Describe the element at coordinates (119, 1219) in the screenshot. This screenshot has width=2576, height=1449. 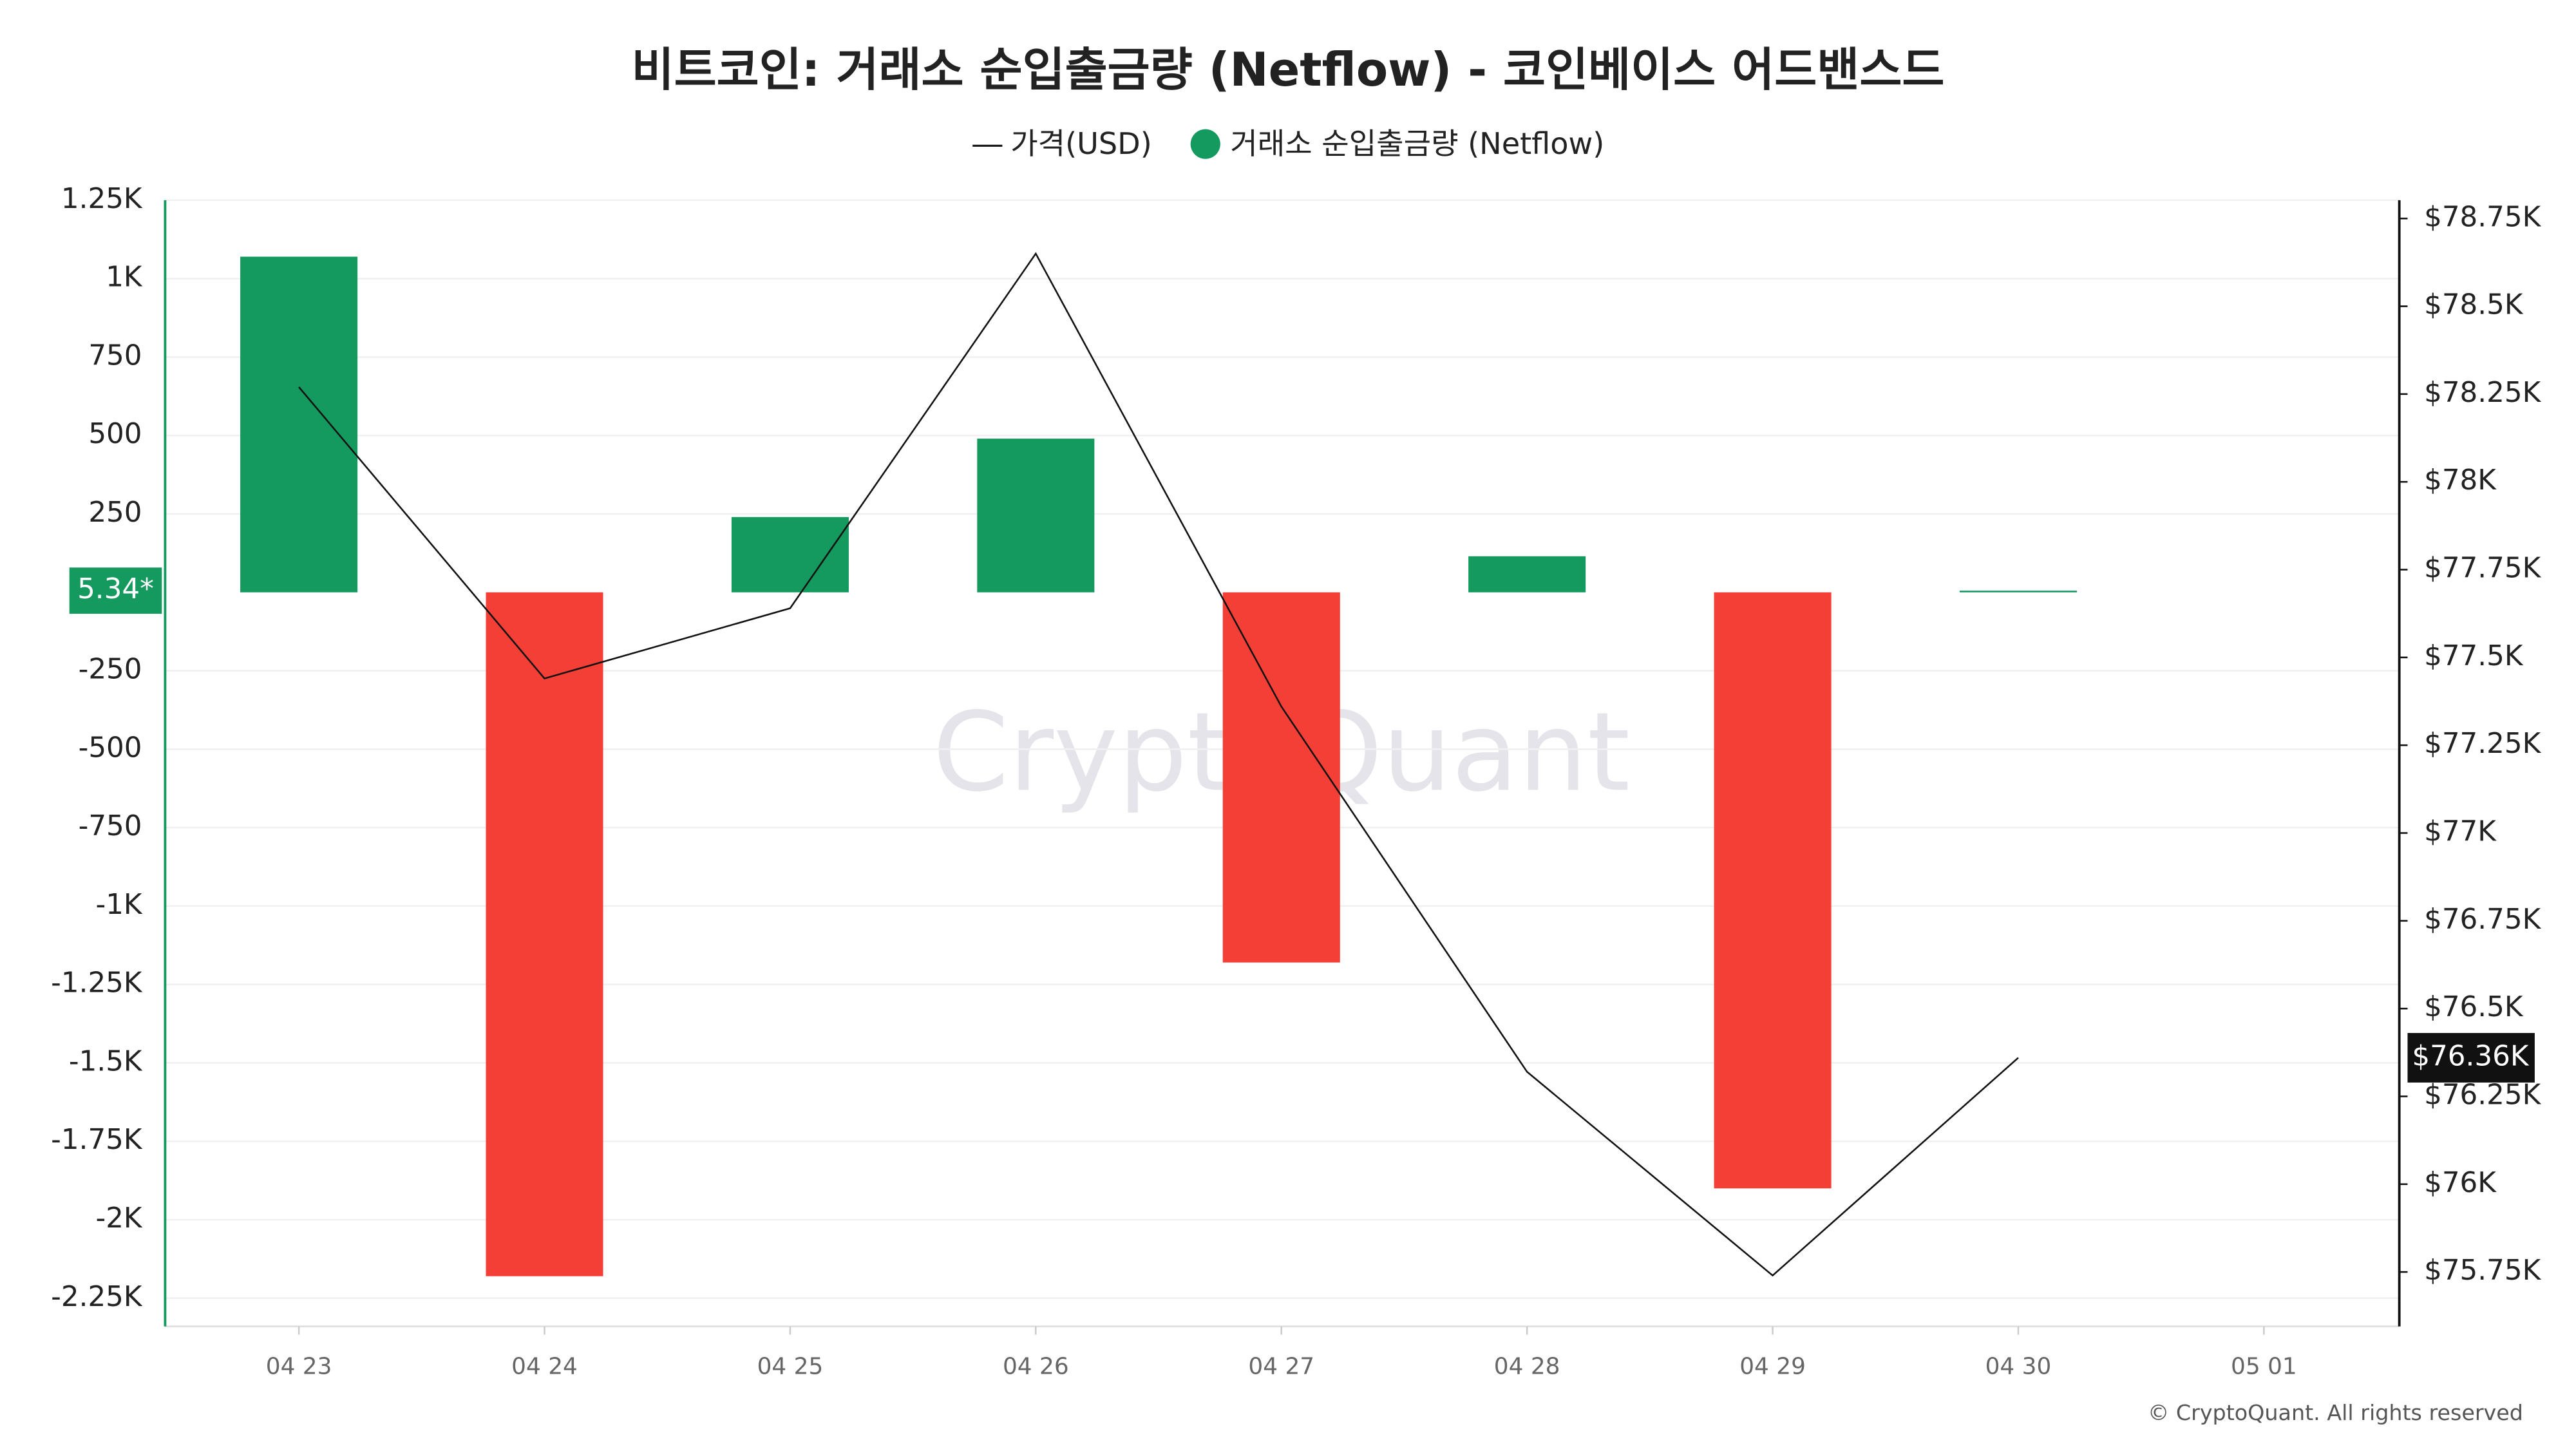
I see `y-tick-label: -2K` at that location.